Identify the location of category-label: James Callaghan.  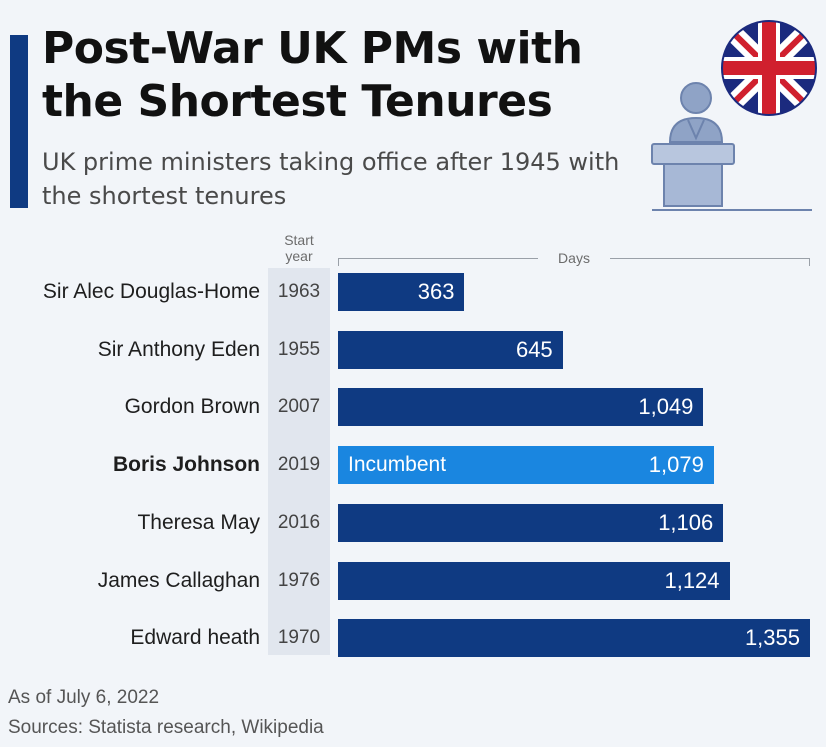
(178, 580).